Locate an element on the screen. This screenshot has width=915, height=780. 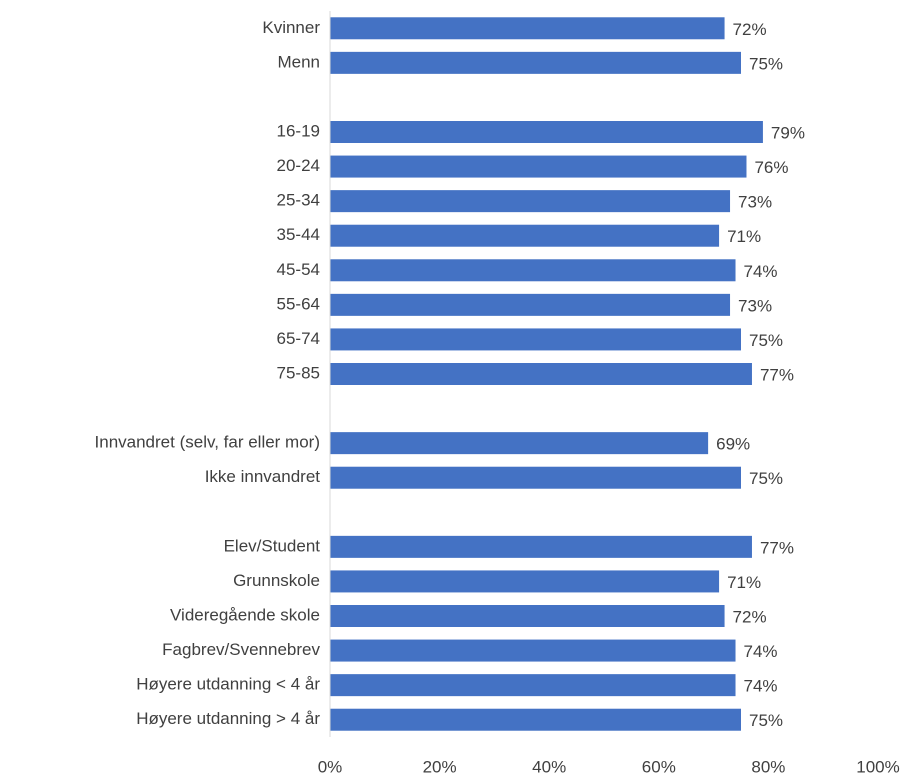
y-tick-label: Fagbrev/Svennebrev is located at coordinates (241, 649).